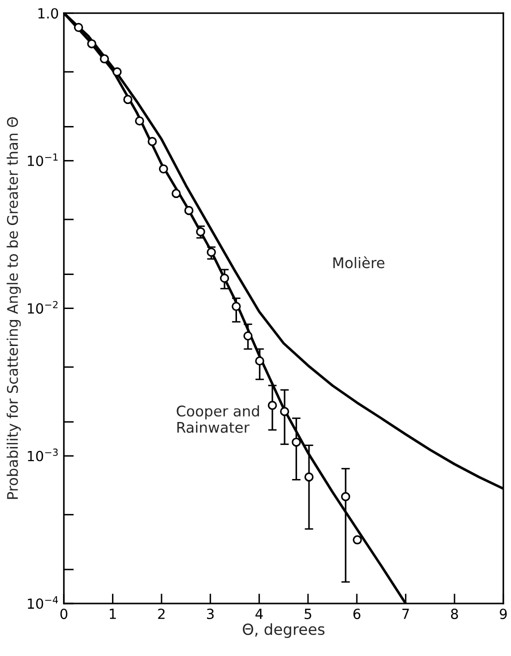  Describe the element at coordinates (405, 613) in the screenshot. I see `x-tick-label: 7` at that location.